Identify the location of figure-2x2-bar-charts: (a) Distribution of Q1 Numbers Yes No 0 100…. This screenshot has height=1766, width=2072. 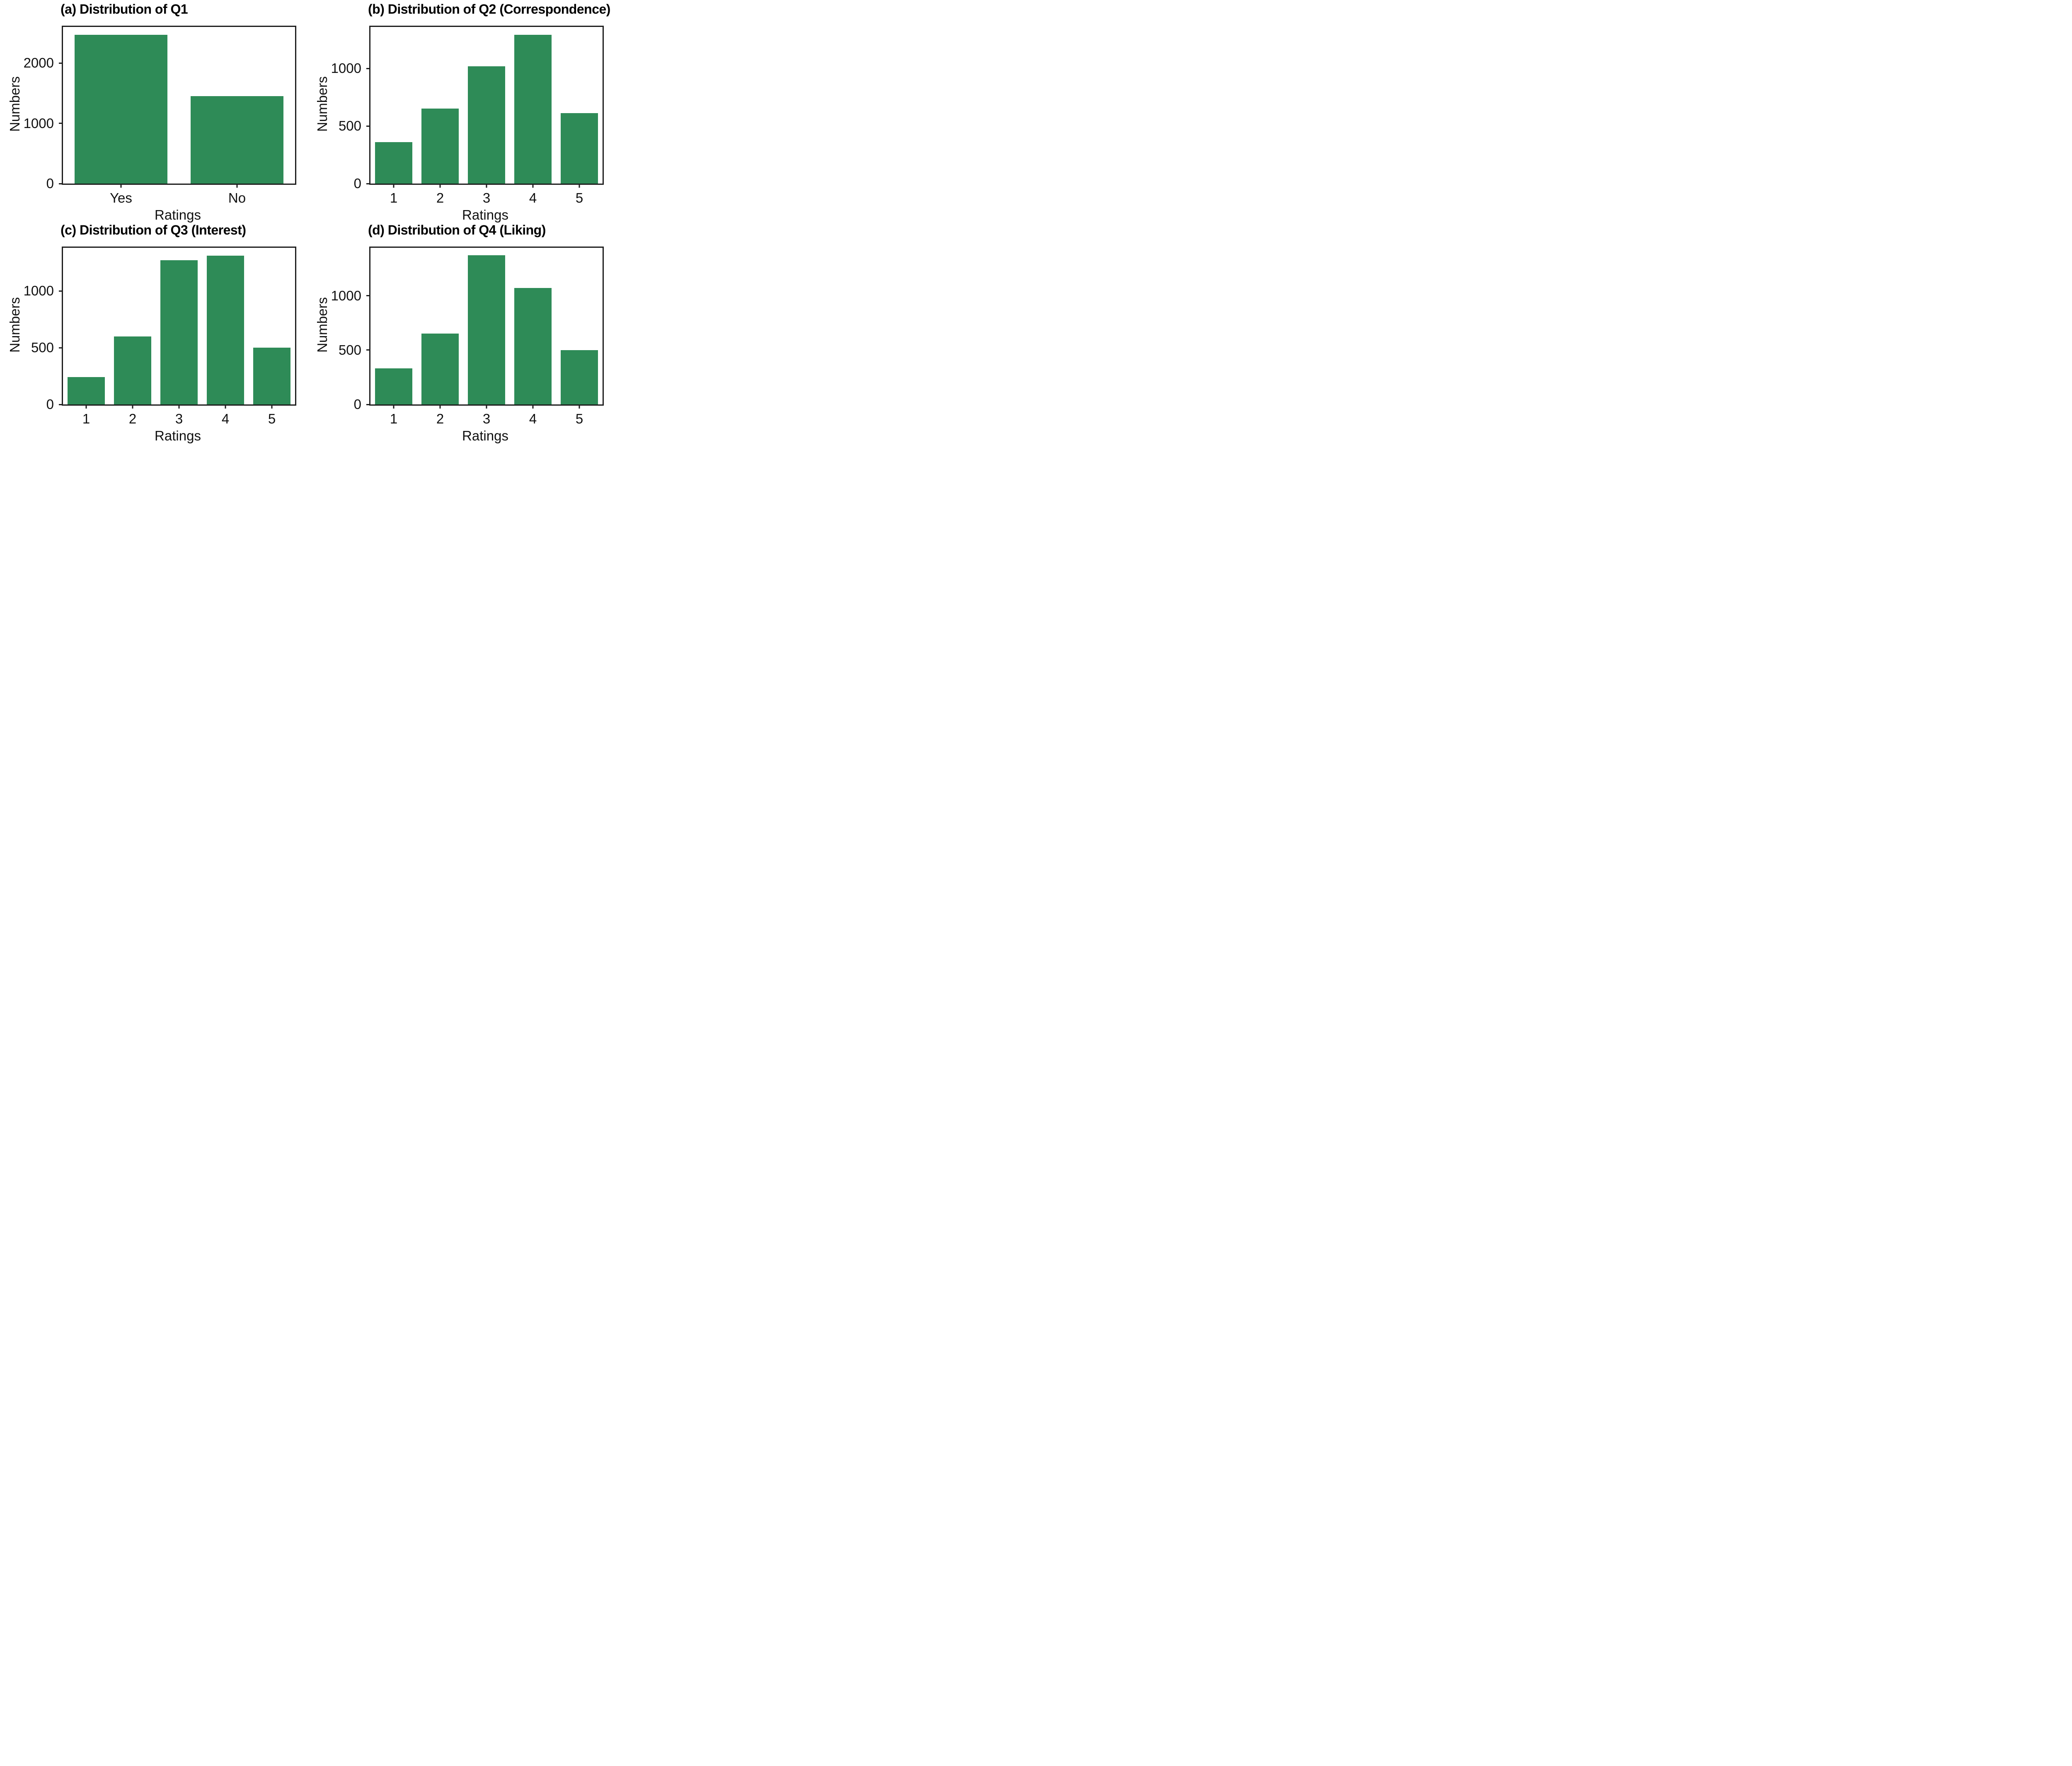
(307, 221).